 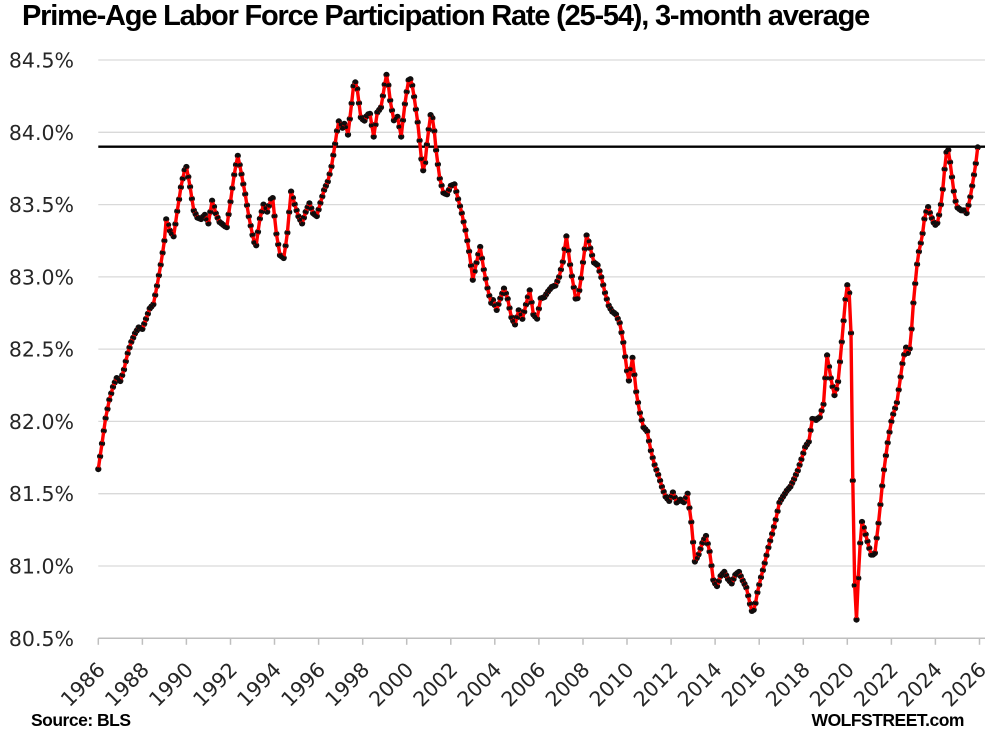 I want to click on x-tick-label: 2020, so click(x=832, y=685).